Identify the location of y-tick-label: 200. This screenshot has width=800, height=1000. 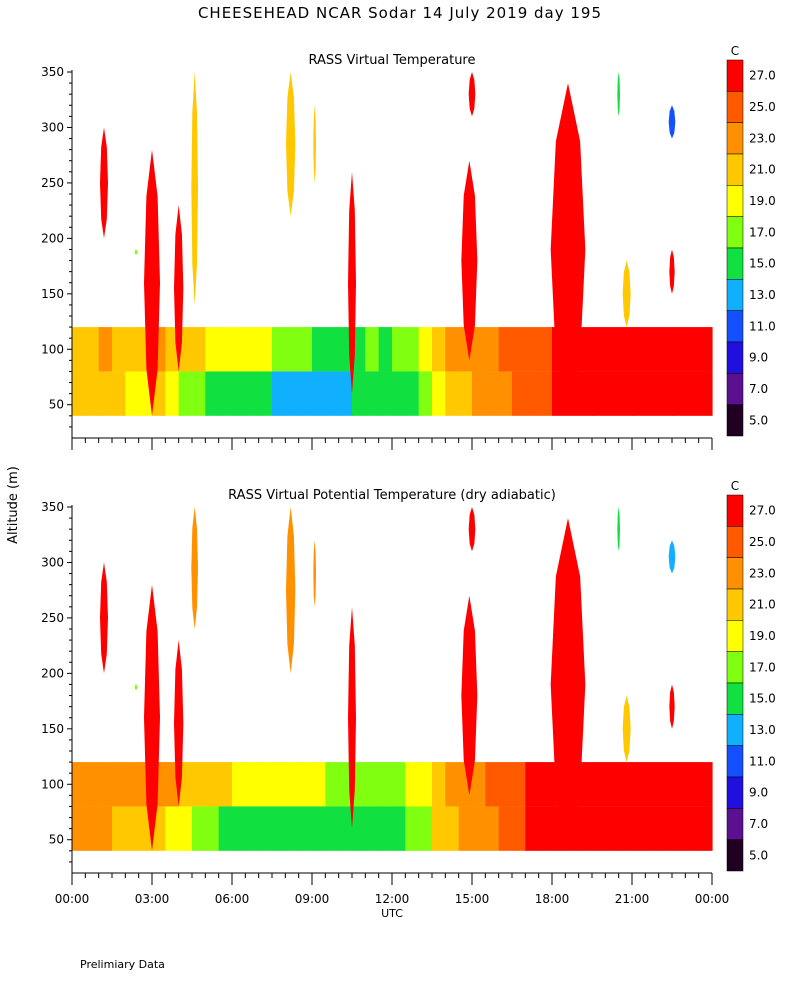
(52, 238).